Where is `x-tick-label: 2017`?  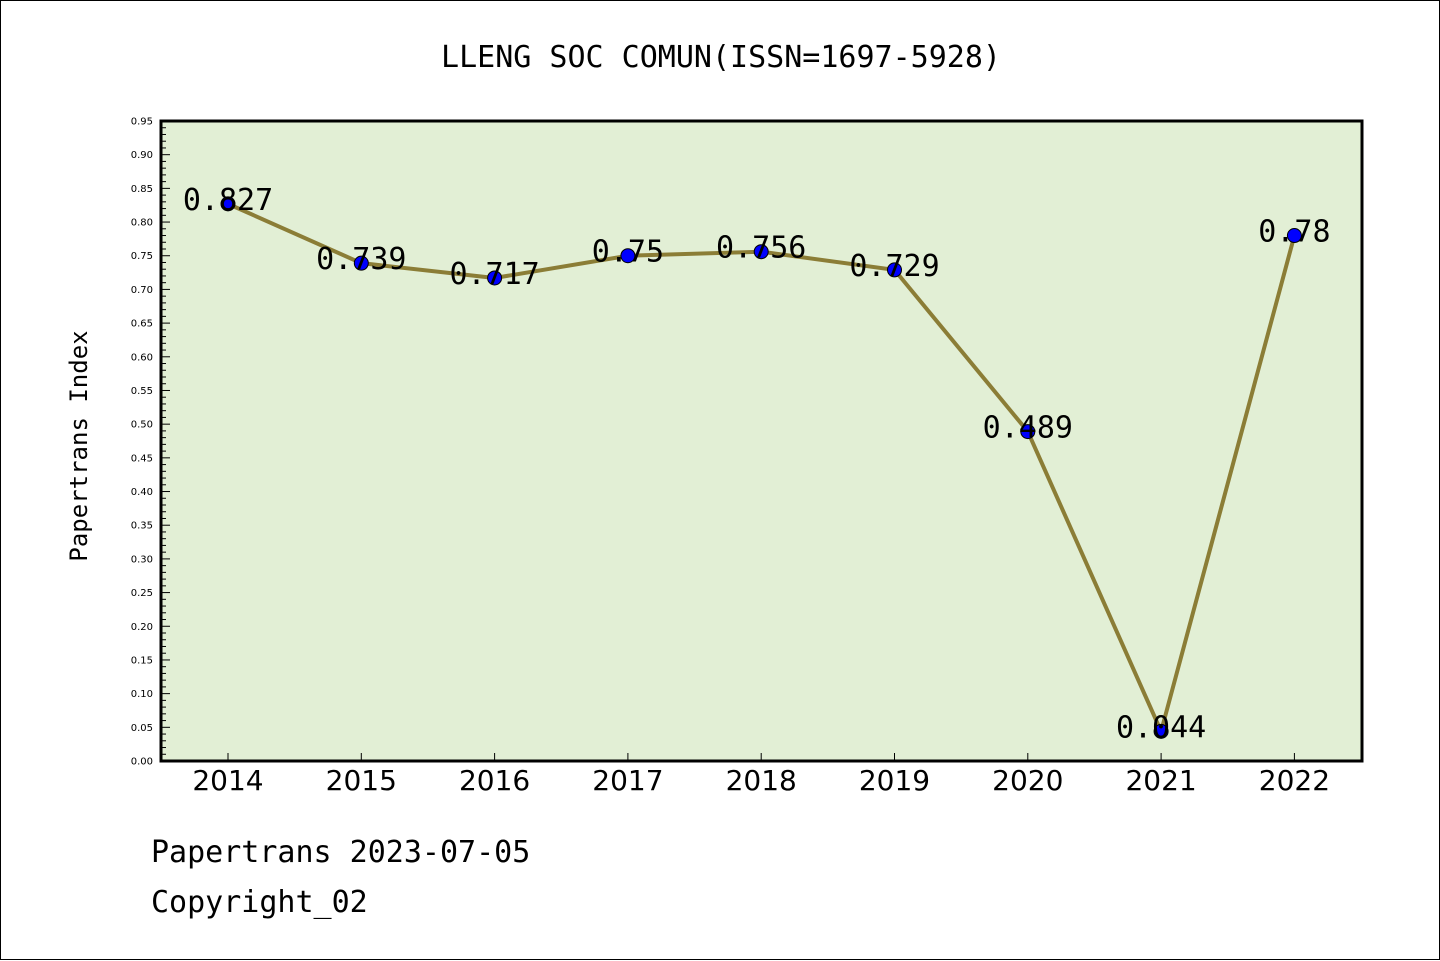
x-tick-label: 2017 is located at coordinates (627, 780).